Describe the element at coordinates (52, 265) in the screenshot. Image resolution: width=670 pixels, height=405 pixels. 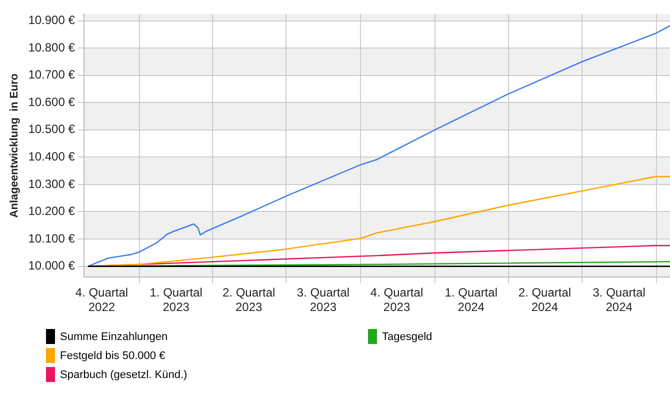
I see `y-tick-label: 10.000 €` at that location.